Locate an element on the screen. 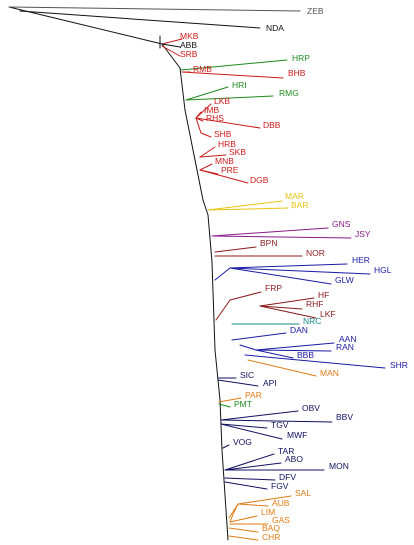 The height and width of the screenshot is (545, 414). taxon-label: MAN is located at coordinates (329, 373).